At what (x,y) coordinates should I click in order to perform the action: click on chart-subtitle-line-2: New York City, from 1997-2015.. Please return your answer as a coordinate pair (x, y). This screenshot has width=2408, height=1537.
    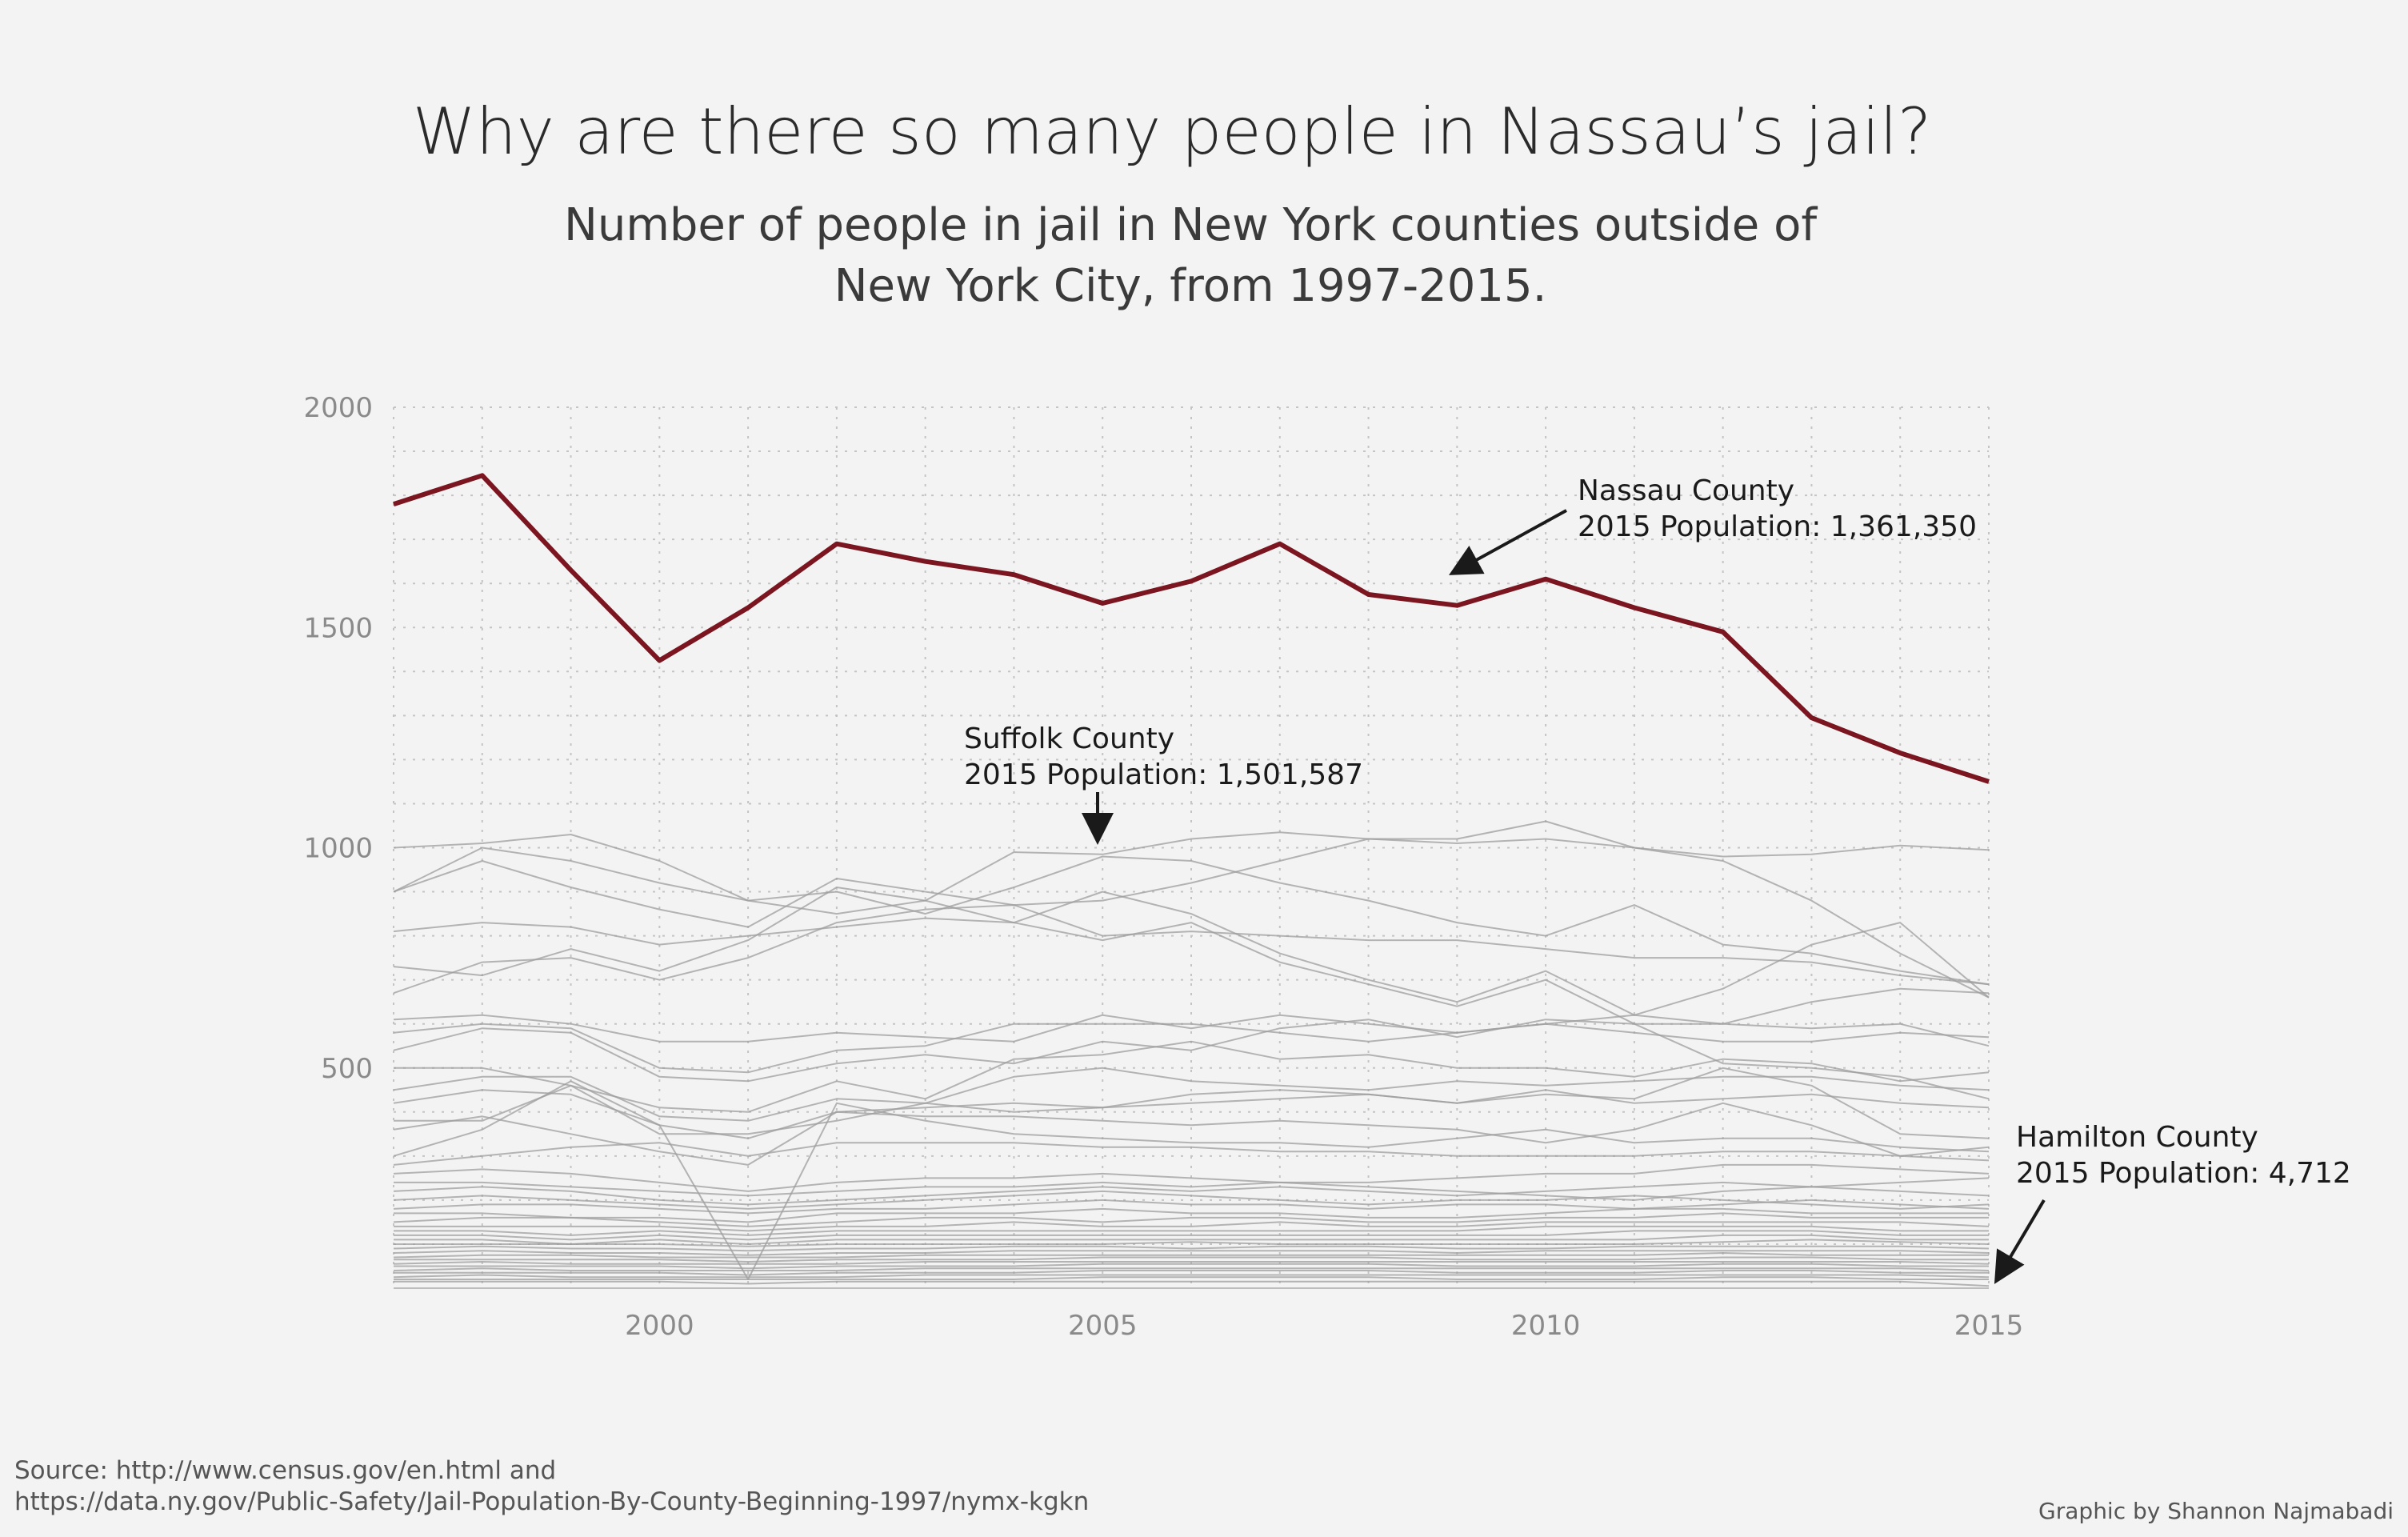
    Looking at the image, I should click on (1190, 286).